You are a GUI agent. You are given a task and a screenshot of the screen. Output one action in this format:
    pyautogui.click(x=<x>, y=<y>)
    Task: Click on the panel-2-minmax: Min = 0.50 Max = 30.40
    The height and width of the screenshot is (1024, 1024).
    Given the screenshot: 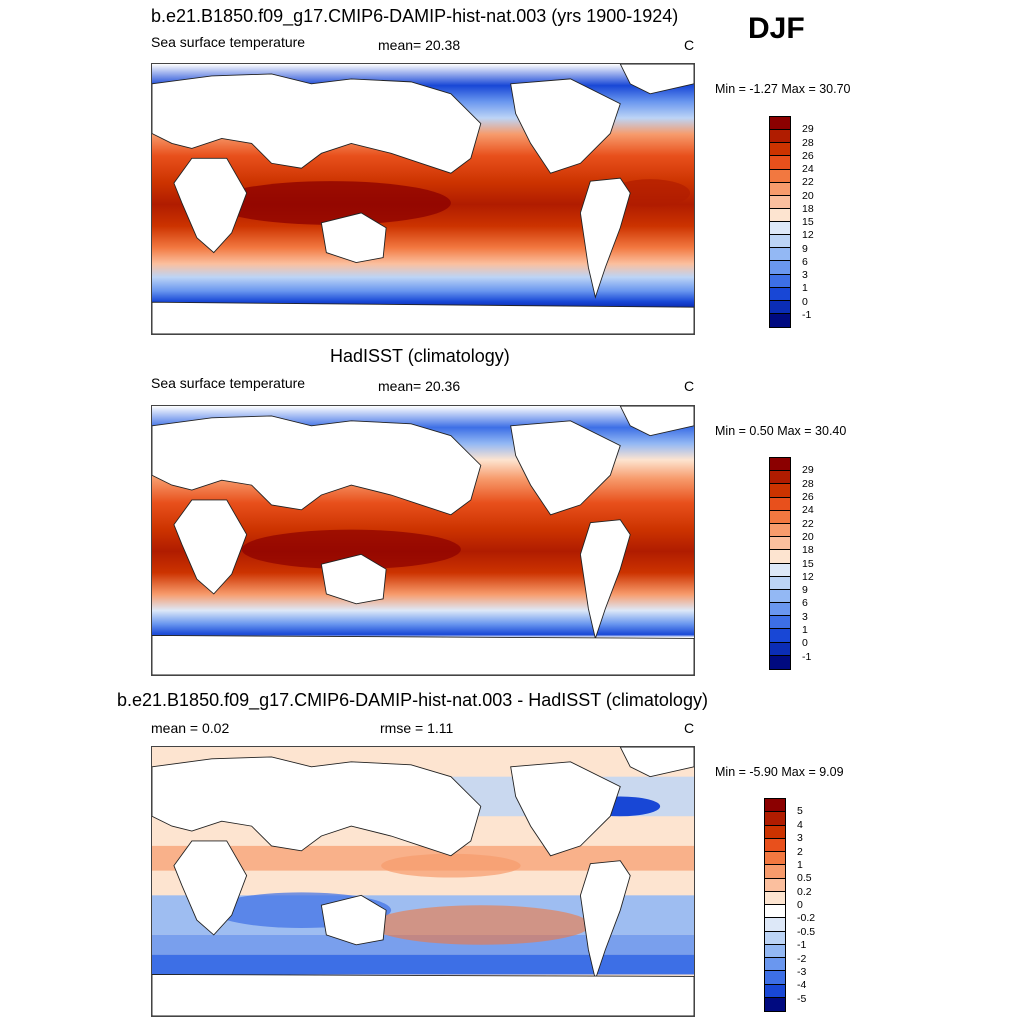 What is the action you would take?
    pyautogui.click(x=781, y=431)
    